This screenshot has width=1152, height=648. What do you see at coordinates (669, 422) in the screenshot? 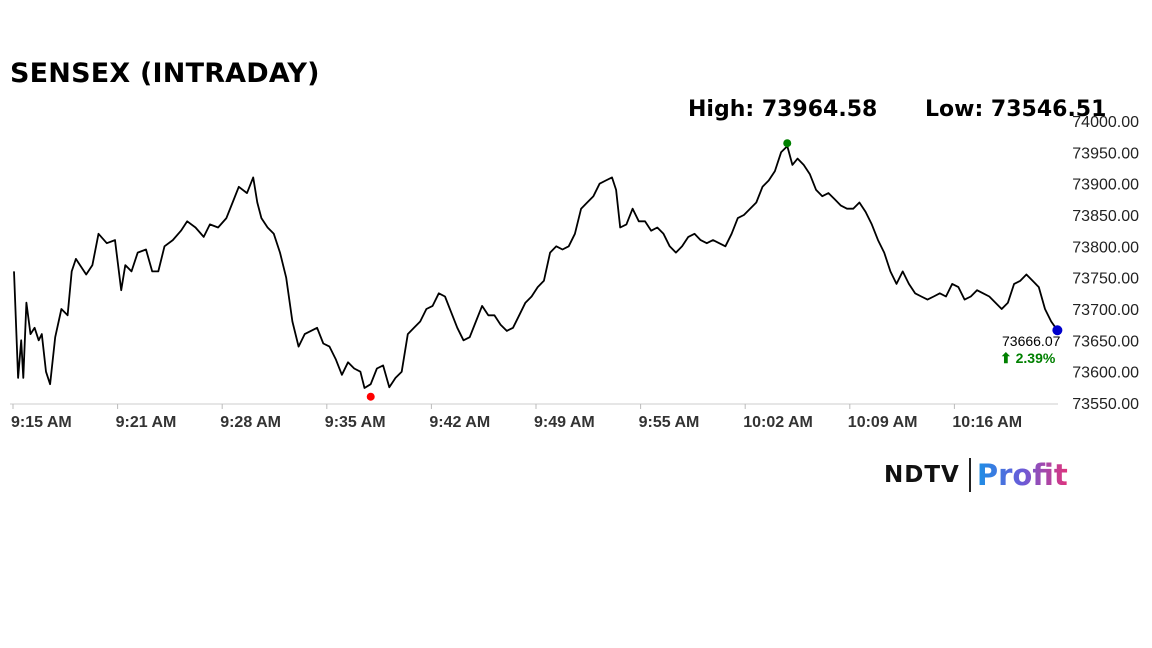
I see `x-tick-label: 9:55 AM` at bounding box center [669, 422].